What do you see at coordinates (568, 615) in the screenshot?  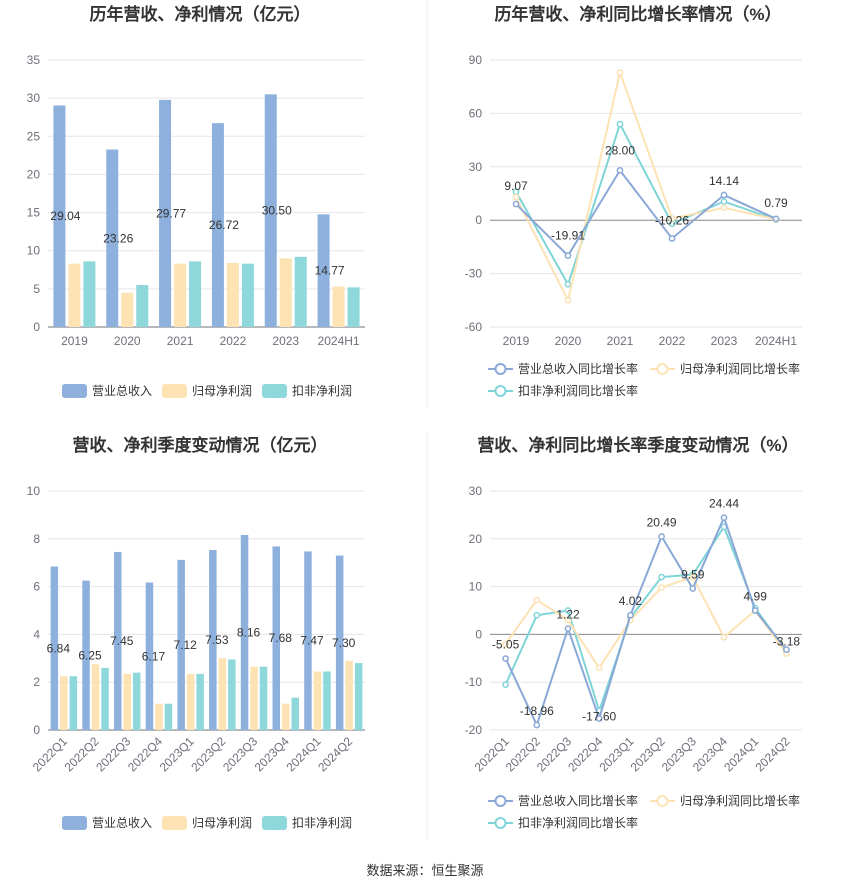 I see `line-value-label: 1.22` at bounding box center [568, 615].